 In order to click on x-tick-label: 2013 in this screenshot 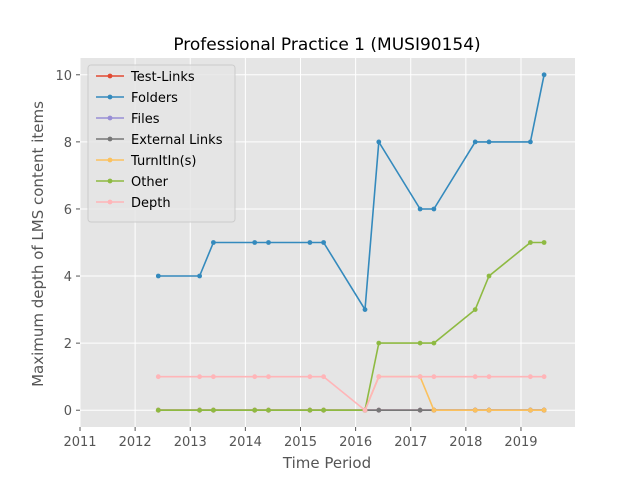, I will do `click(190, 442)`.